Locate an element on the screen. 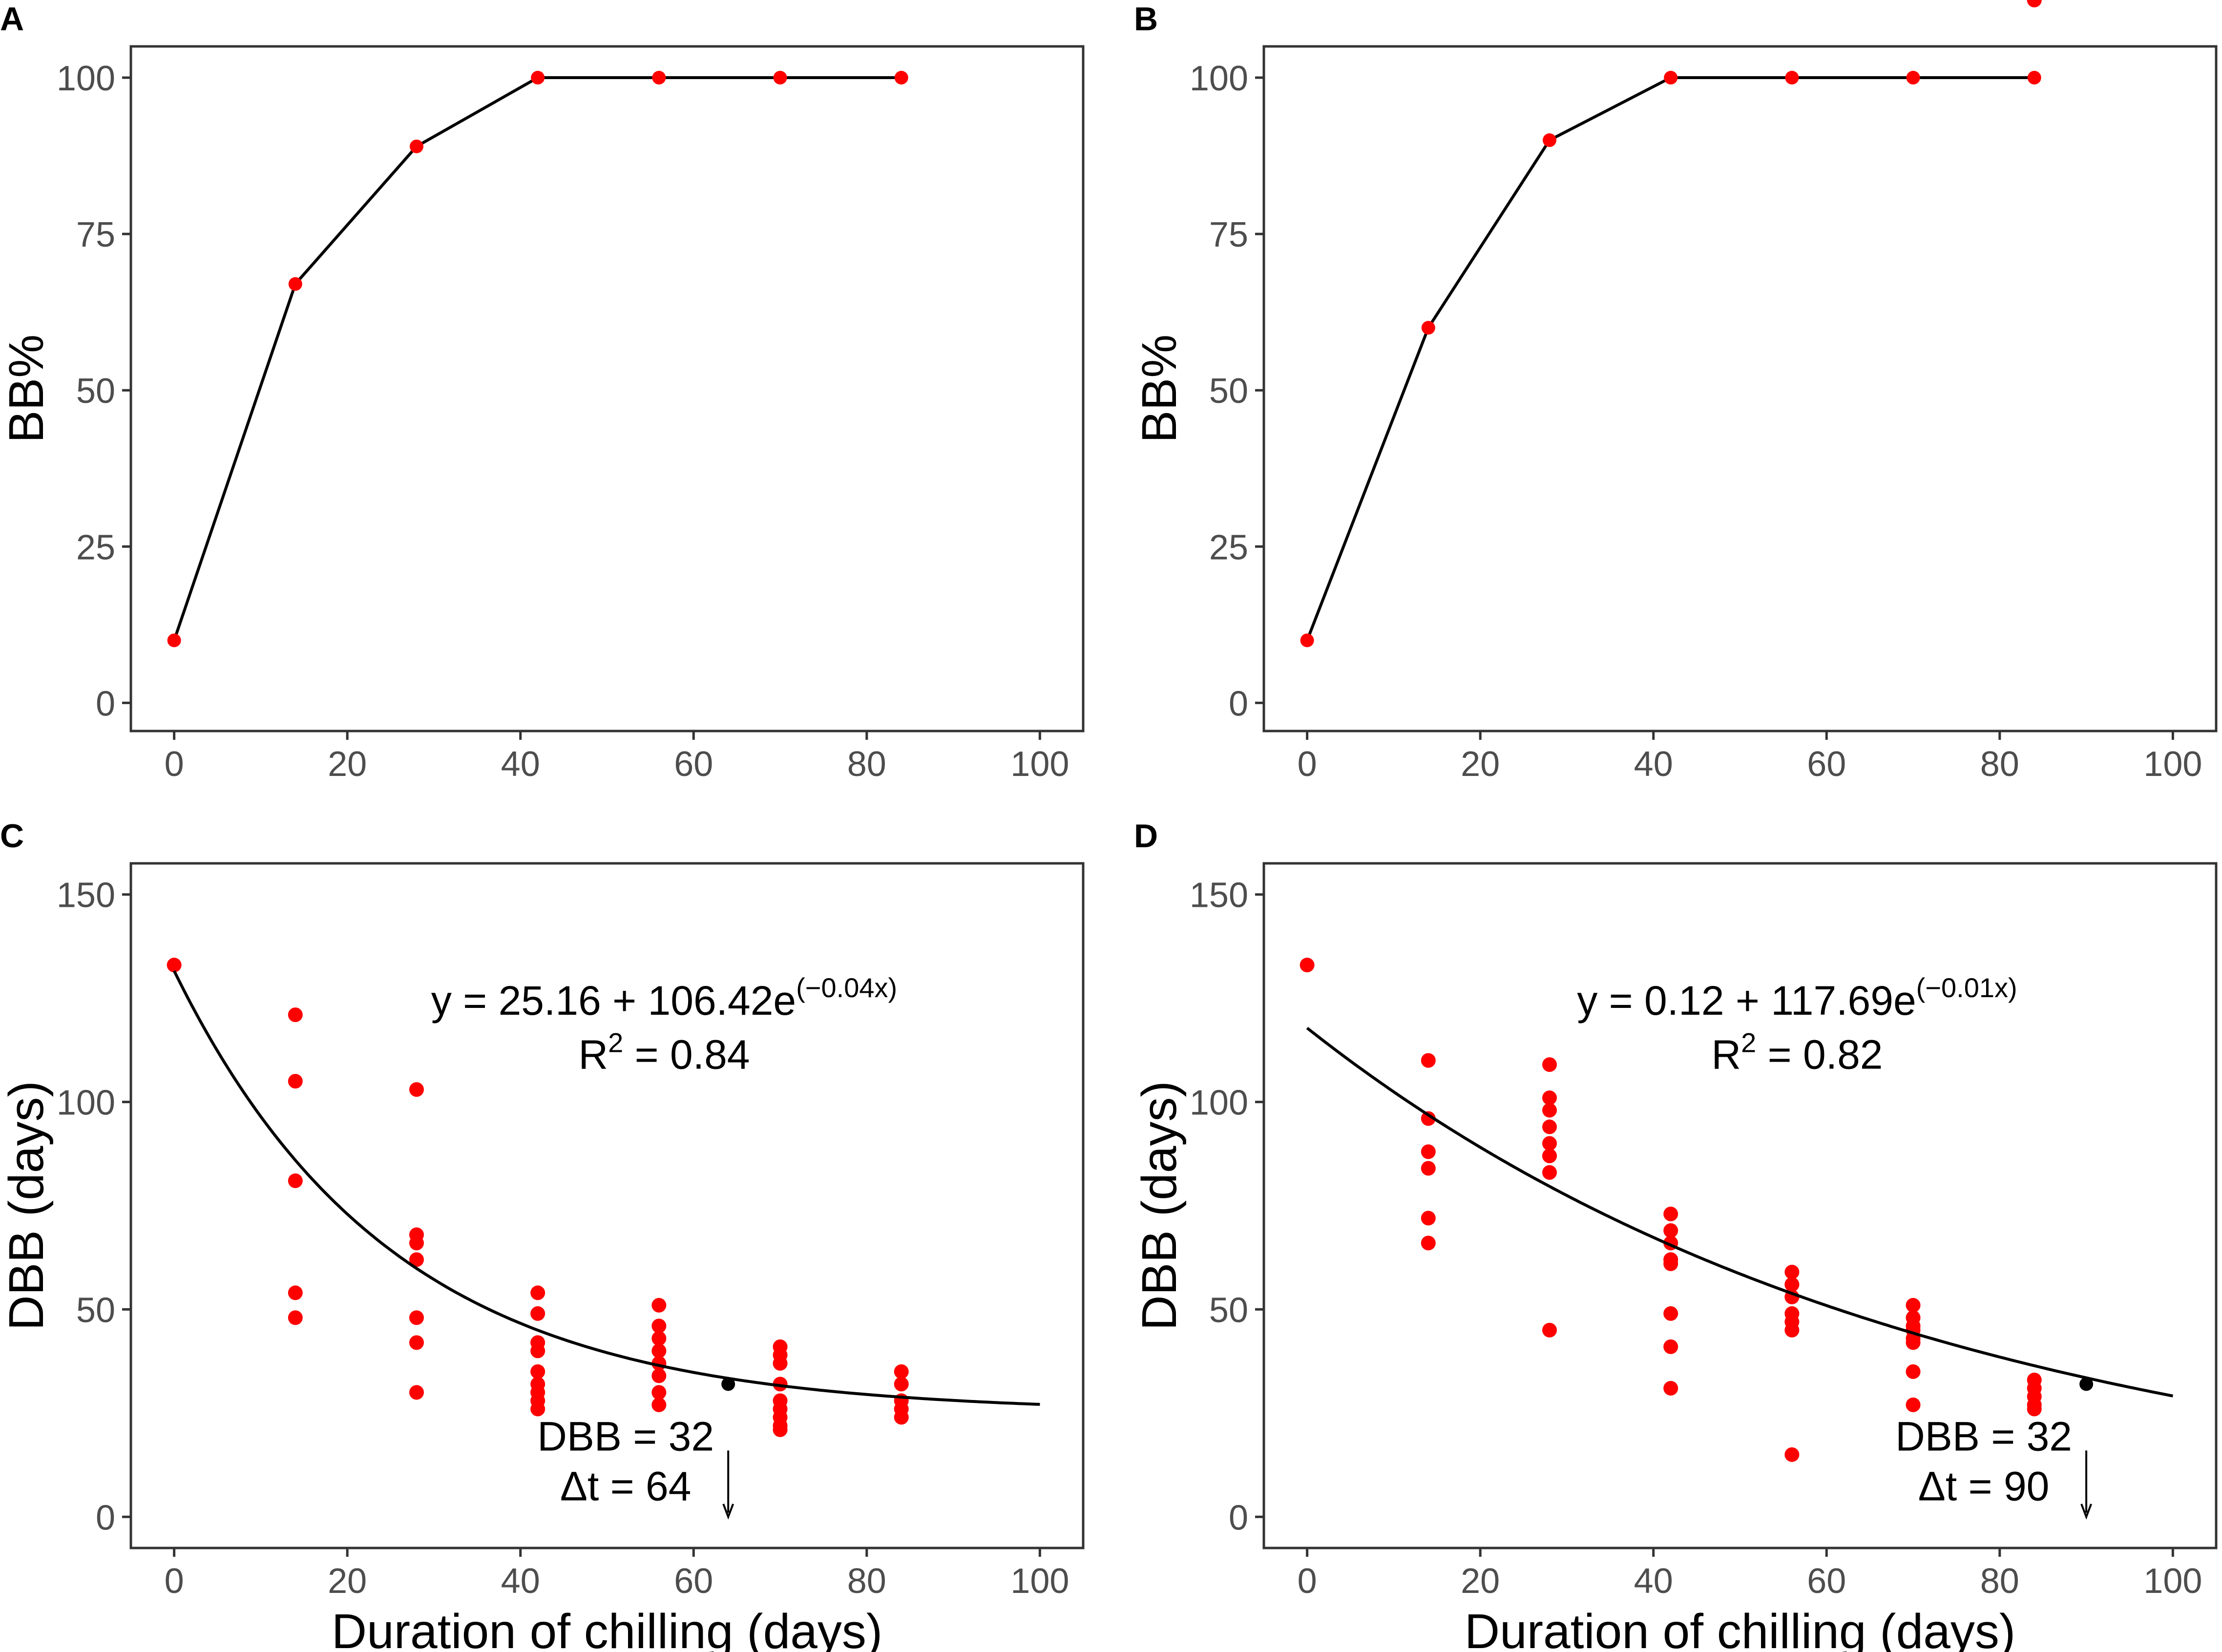 Image resolution: width=2222 pixels, height=1652 pixels. y-axis-title: DBB (days) is located at coordinates (27, 1205).